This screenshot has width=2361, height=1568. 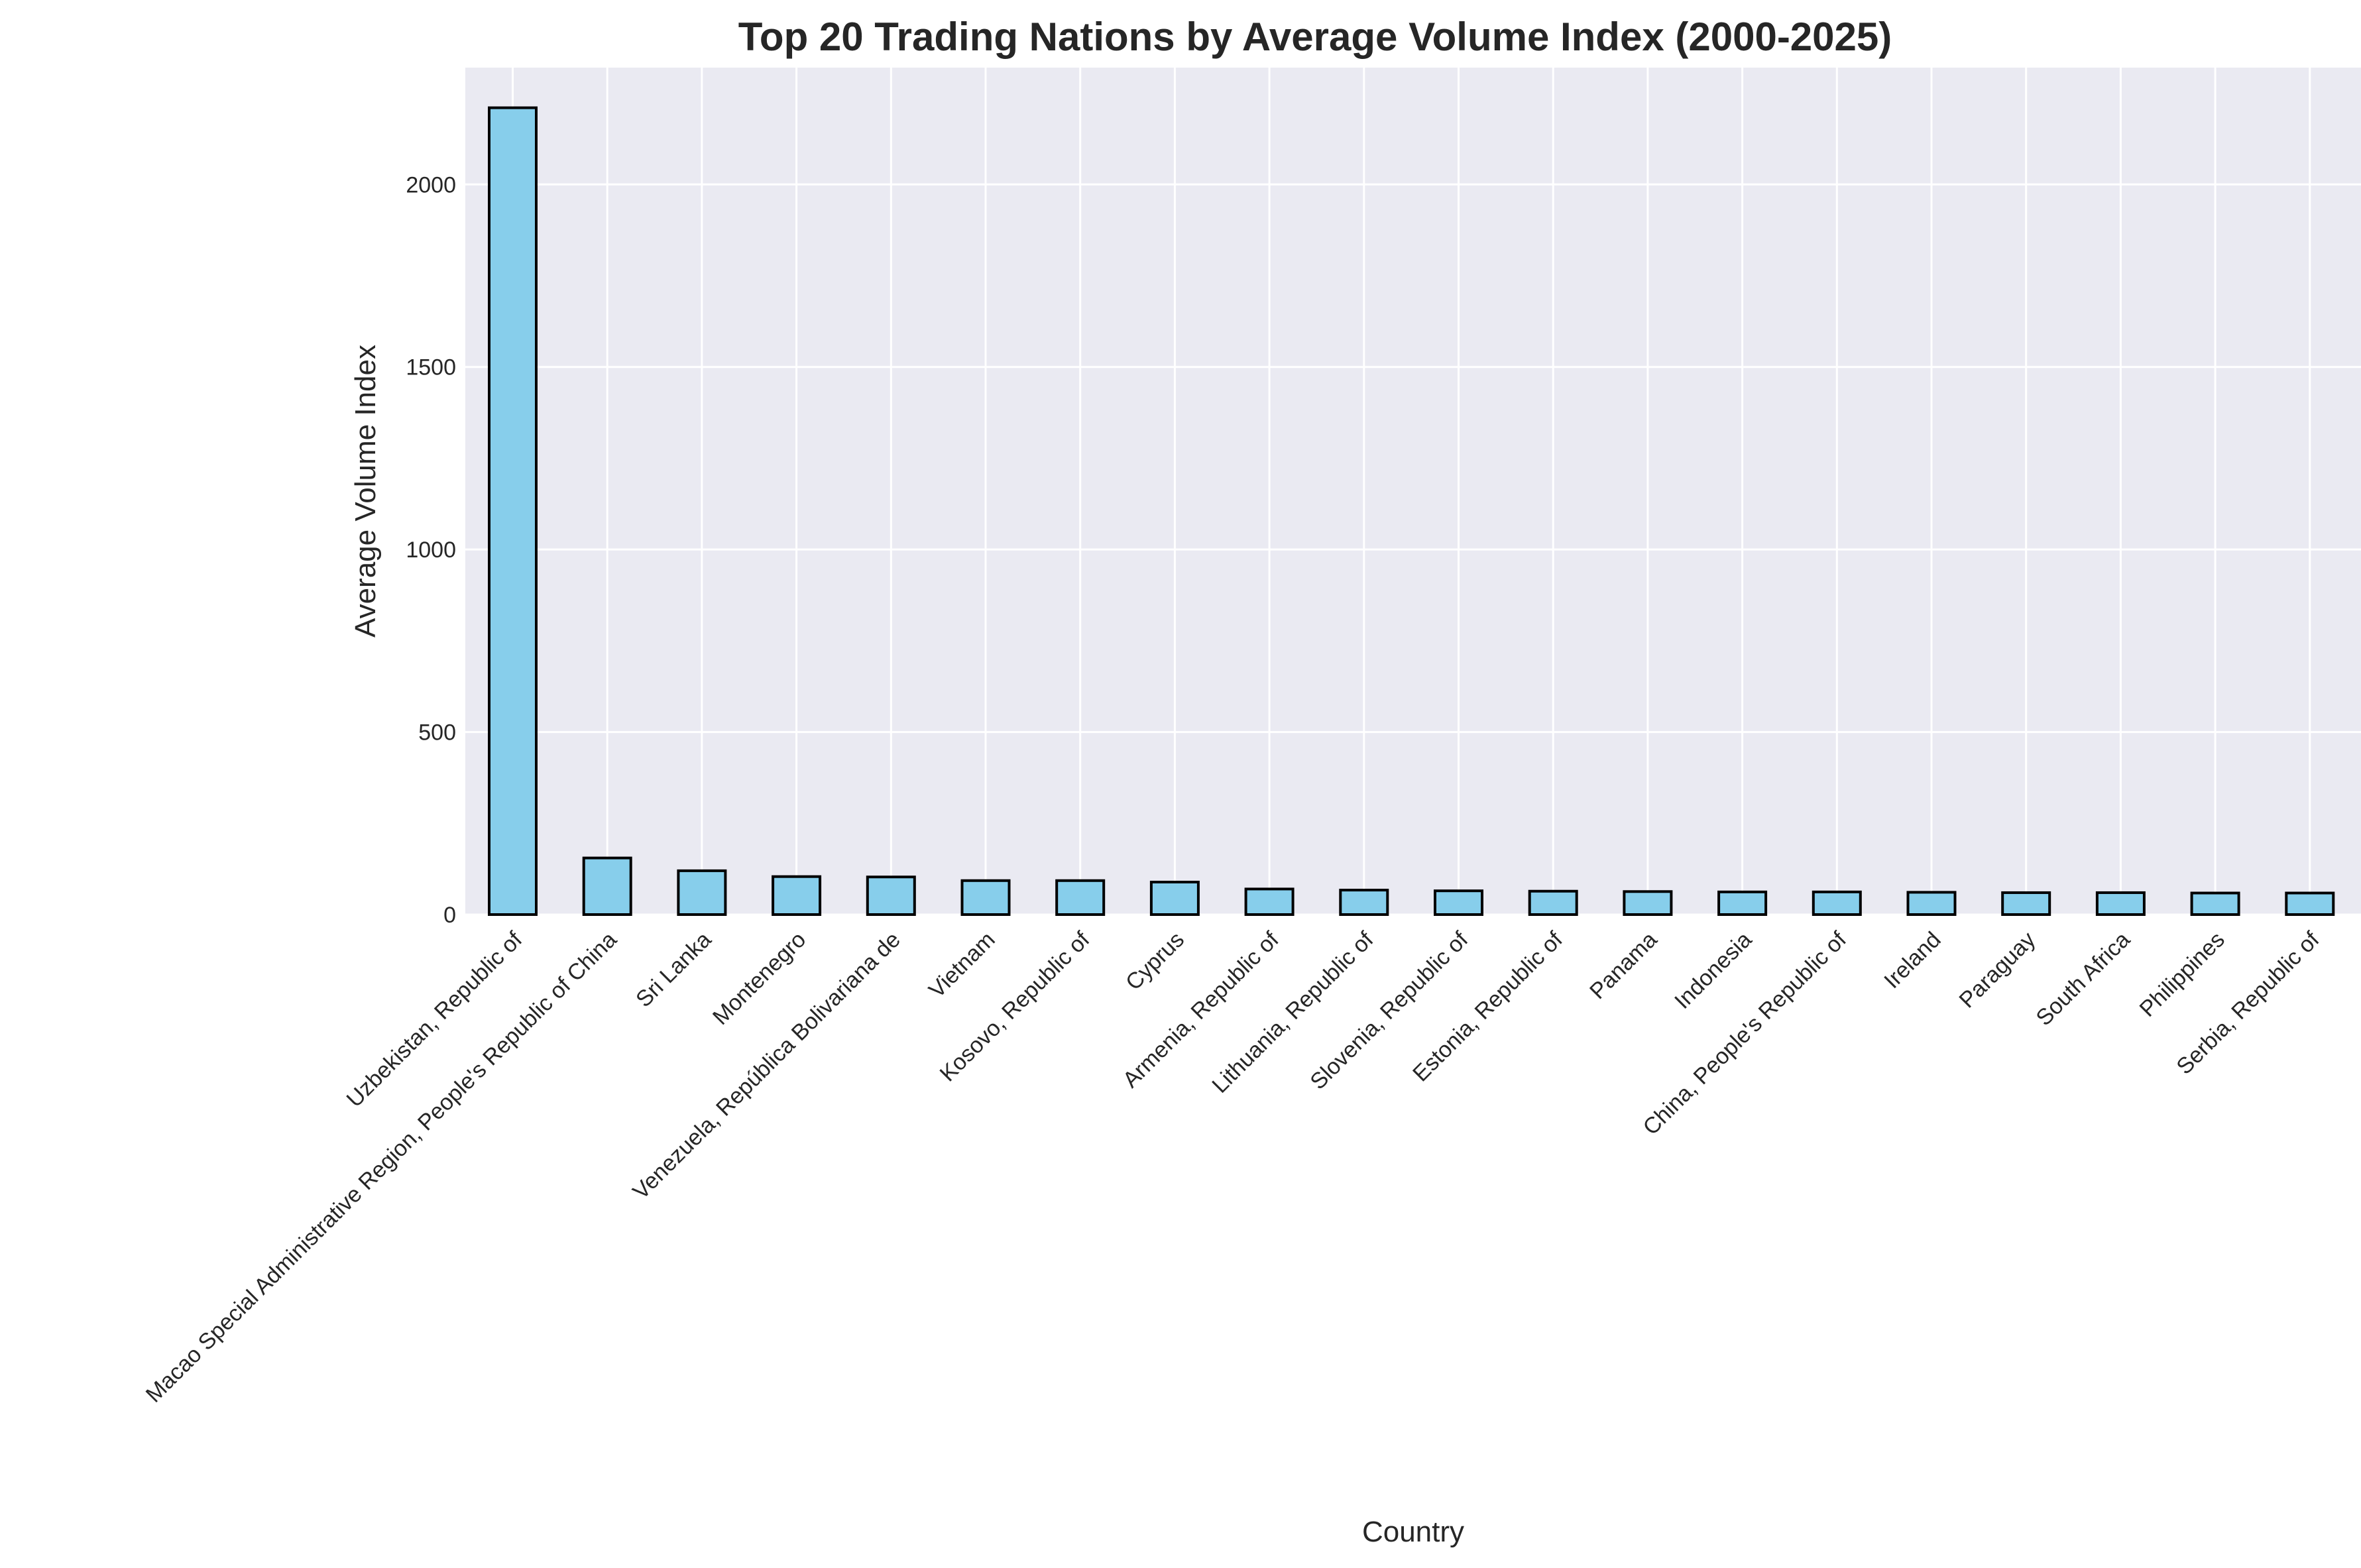 I want to click on y-tick-label: 500, so click(x=437, y=733).